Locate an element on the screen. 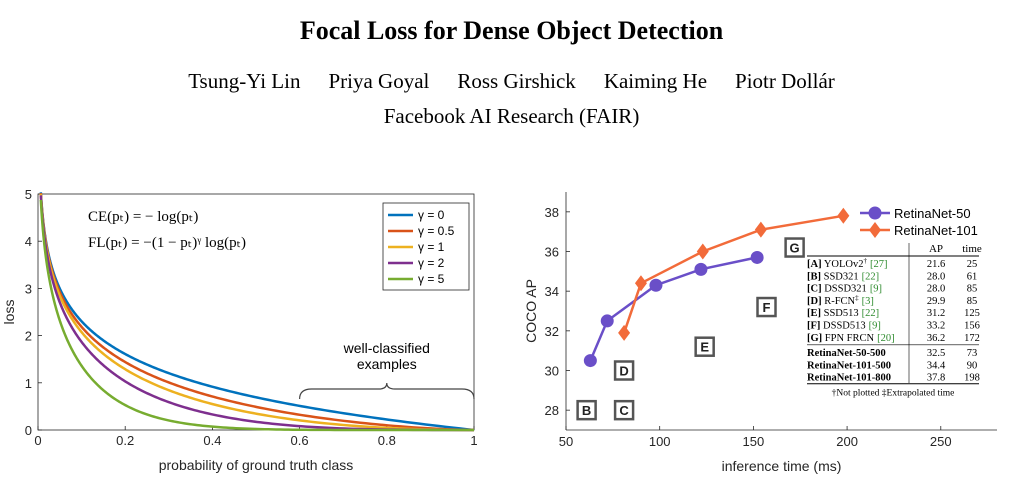  author-name: Kaiming He is located at coordinates (655, 81).